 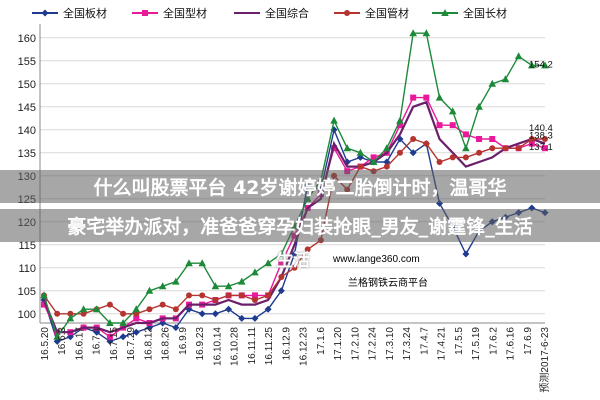 I want to click on legend-label: 全国综合, so click(x=287, y=13).